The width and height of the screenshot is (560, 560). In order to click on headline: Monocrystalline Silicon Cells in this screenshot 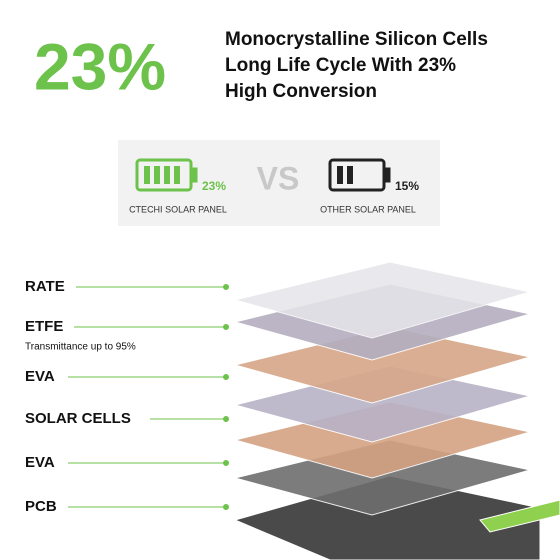, I will do `click(356, 39)`.